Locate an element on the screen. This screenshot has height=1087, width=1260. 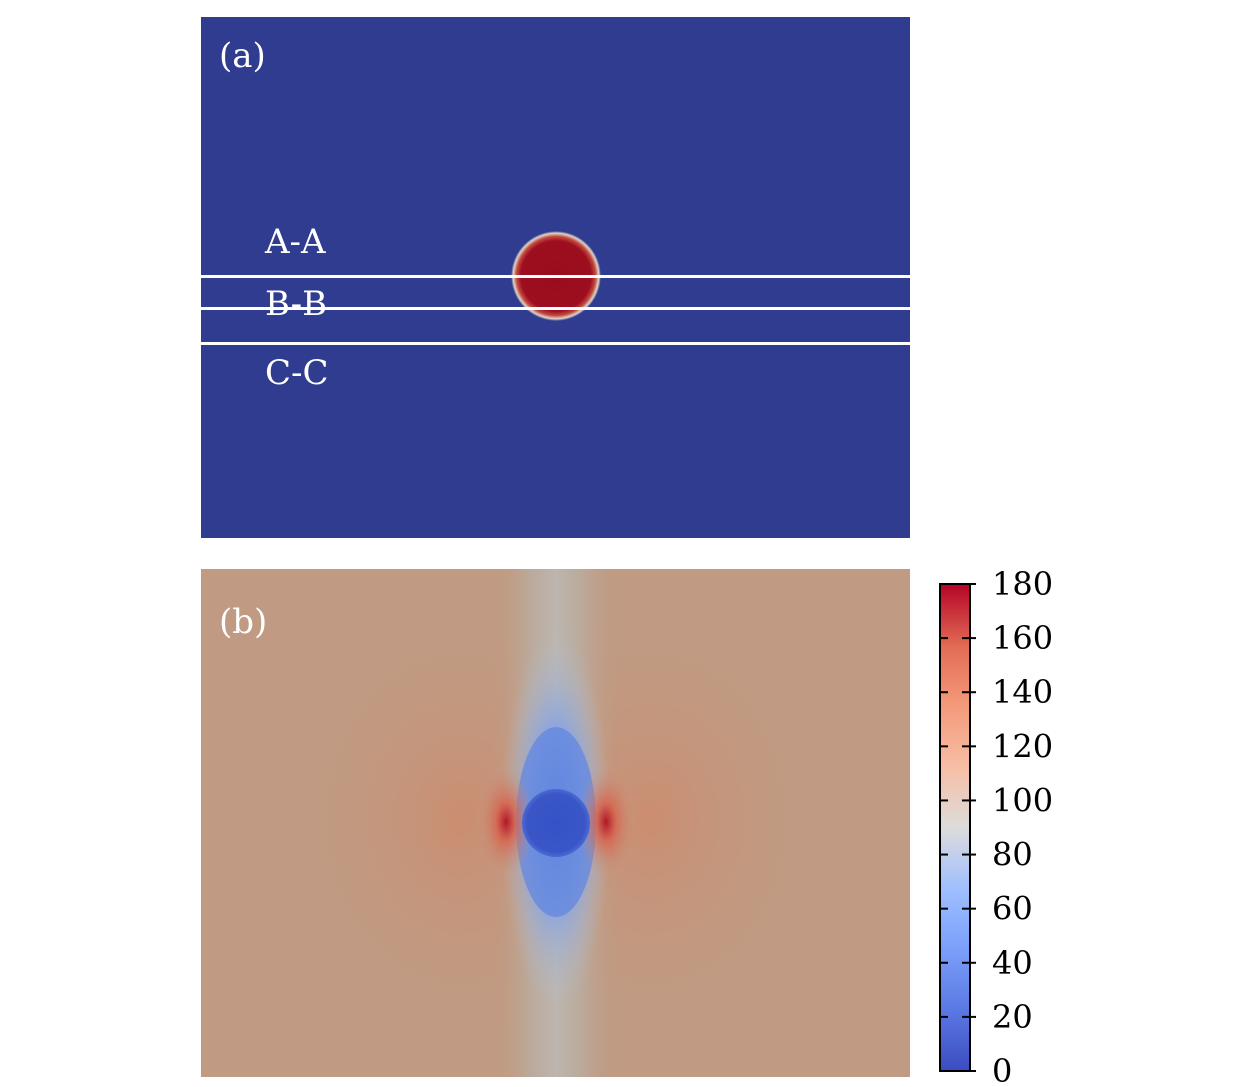
section-line-b-b is located at coordinates (555, 308).